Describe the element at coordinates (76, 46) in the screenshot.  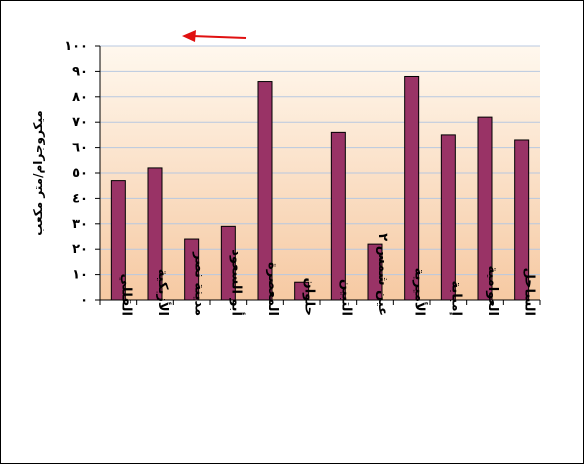
I see `y-tick-label: ١٠٠` at that location.